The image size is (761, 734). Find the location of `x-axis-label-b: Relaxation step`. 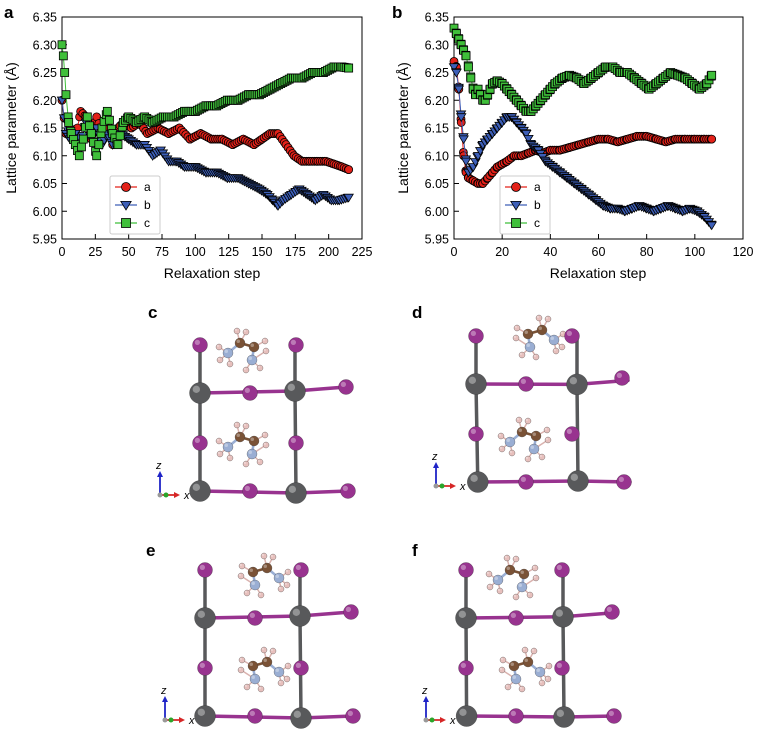

x-axis-label-b: Relaxation step is located at coordinates (598, 273).